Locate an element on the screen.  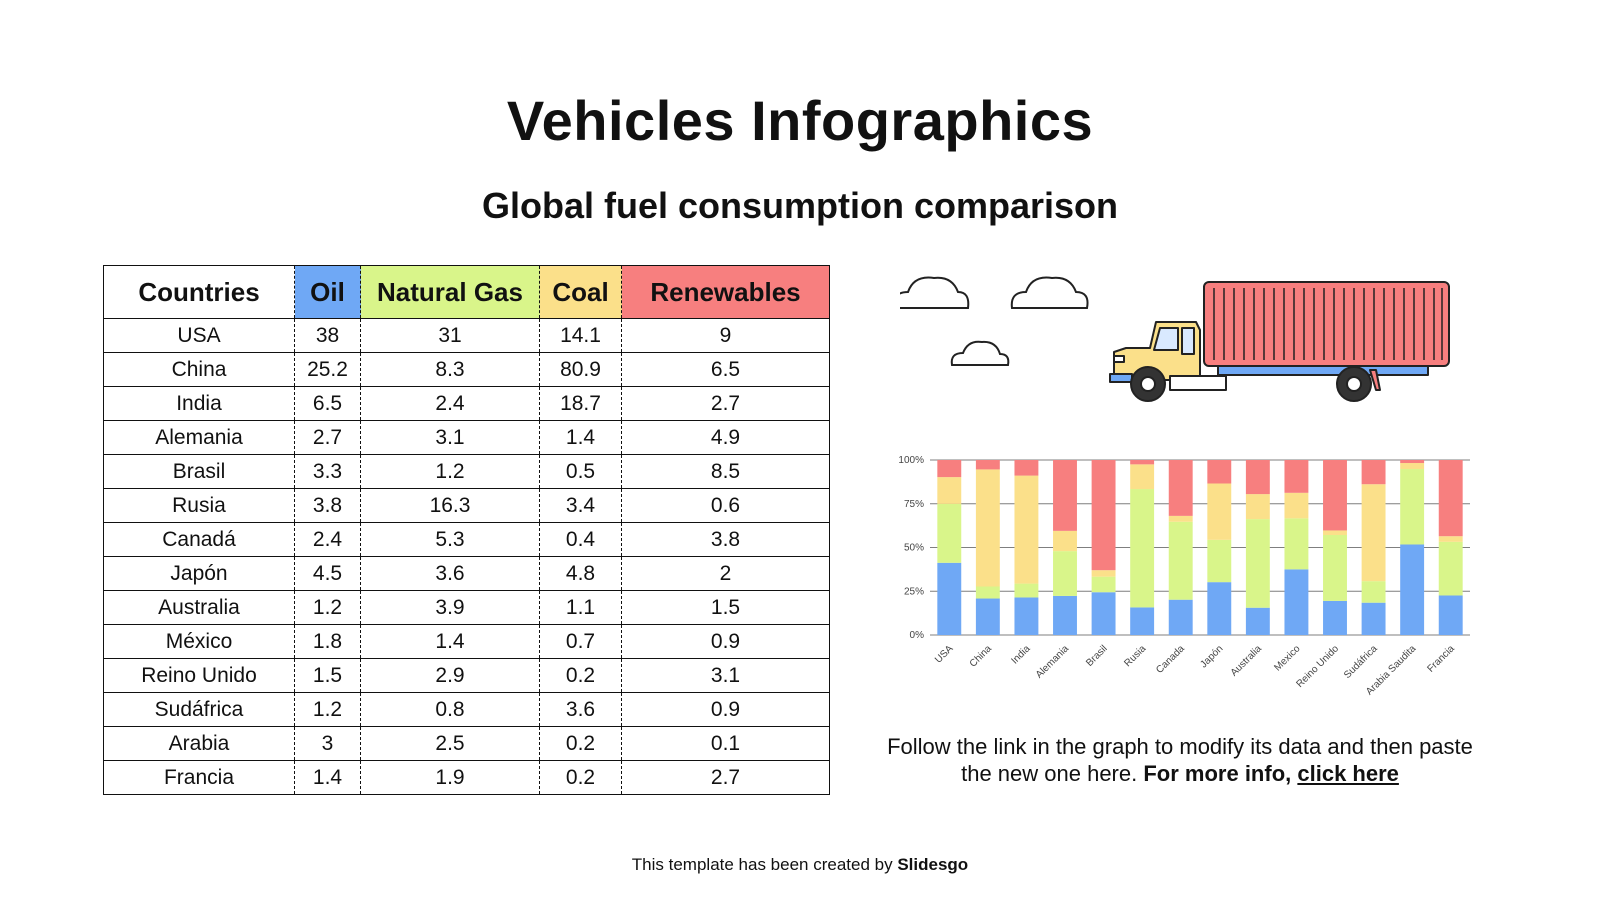
cell-natural-gas: 3.9 is located at coordinates (450, 607).